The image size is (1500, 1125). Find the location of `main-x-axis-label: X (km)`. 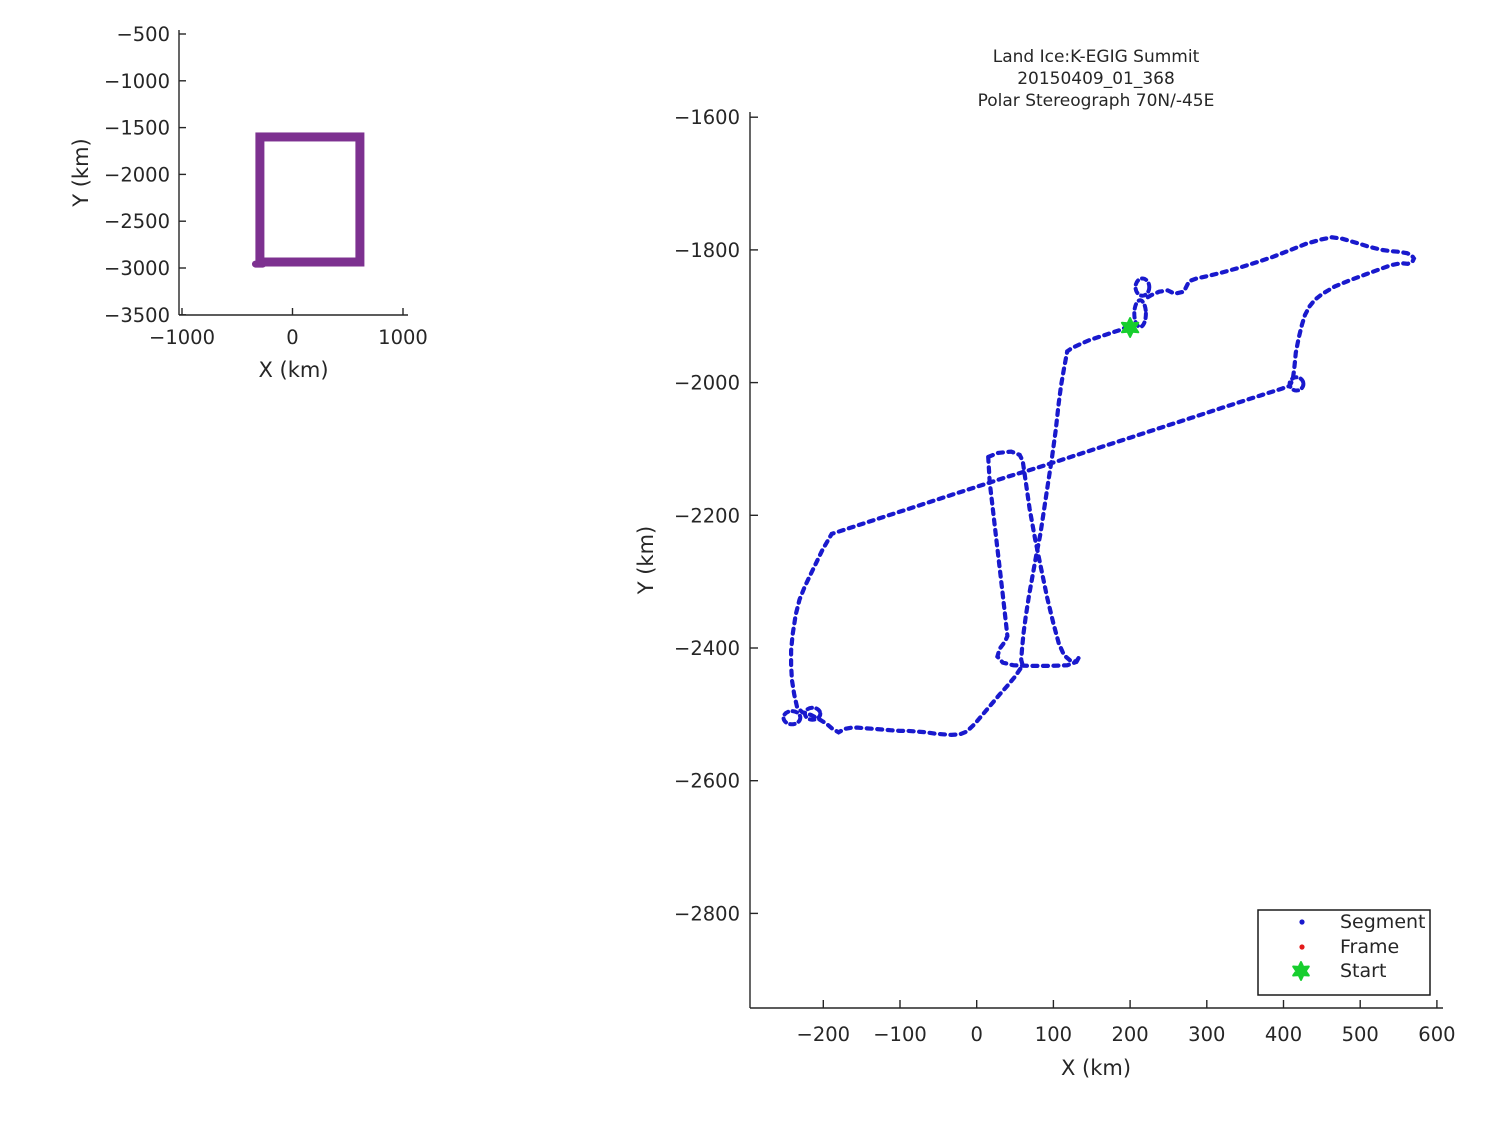

main-x-axis-label: X (km) is located at coordinates (1096, 1068).